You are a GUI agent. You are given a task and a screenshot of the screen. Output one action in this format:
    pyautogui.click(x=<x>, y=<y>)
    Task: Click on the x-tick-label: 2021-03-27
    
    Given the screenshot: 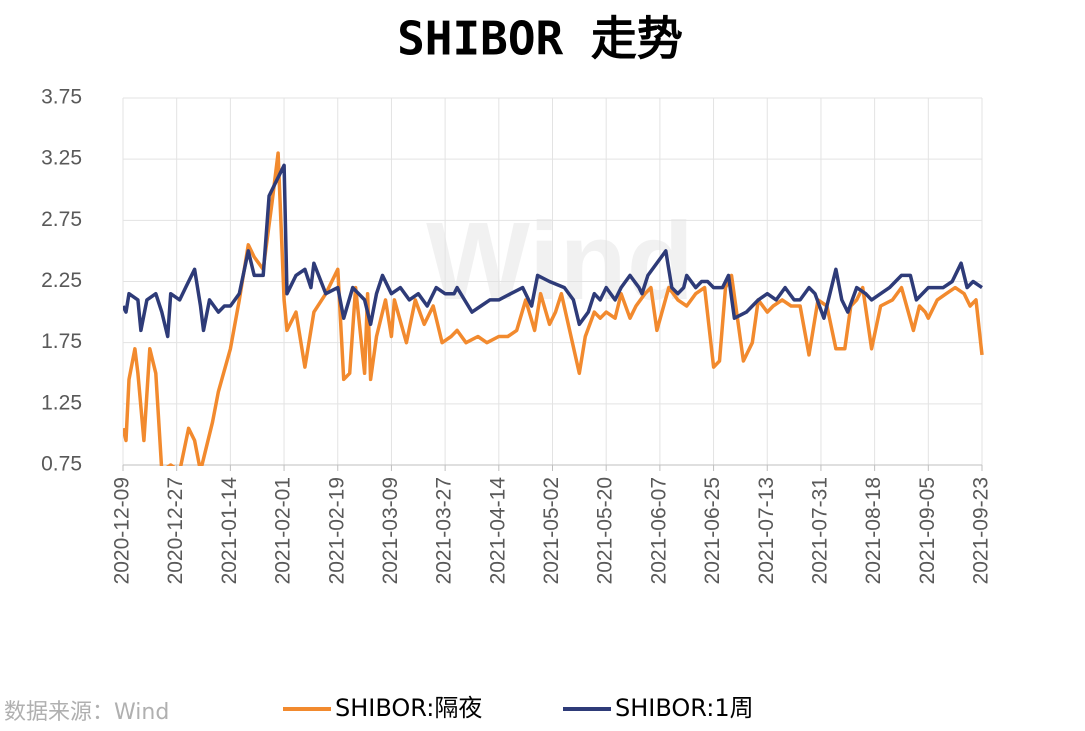 What is the action you would take?
    pyautogui.click(x=444, y=530)
    